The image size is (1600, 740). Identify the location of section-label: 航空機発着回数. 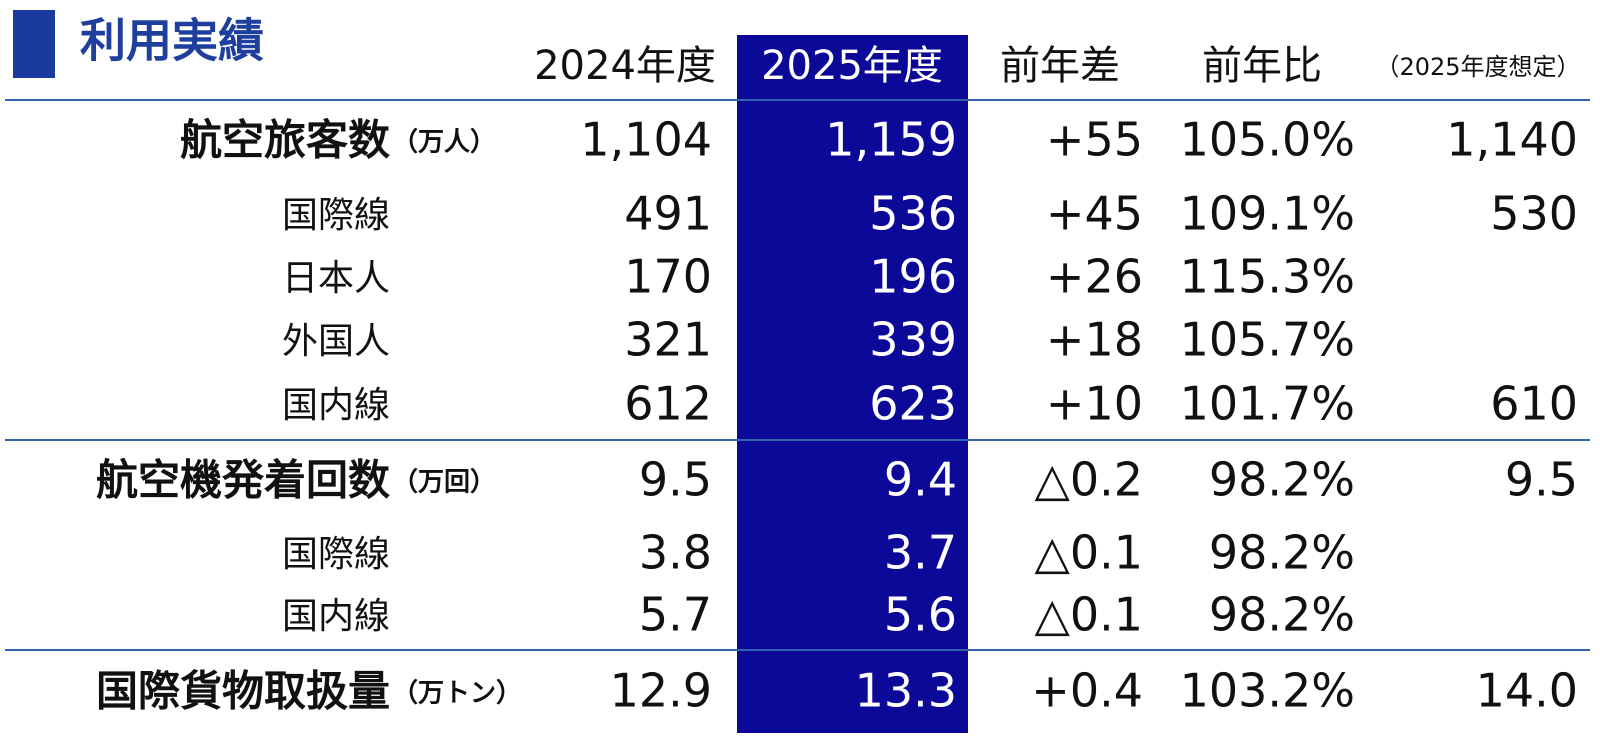
(243, 480).